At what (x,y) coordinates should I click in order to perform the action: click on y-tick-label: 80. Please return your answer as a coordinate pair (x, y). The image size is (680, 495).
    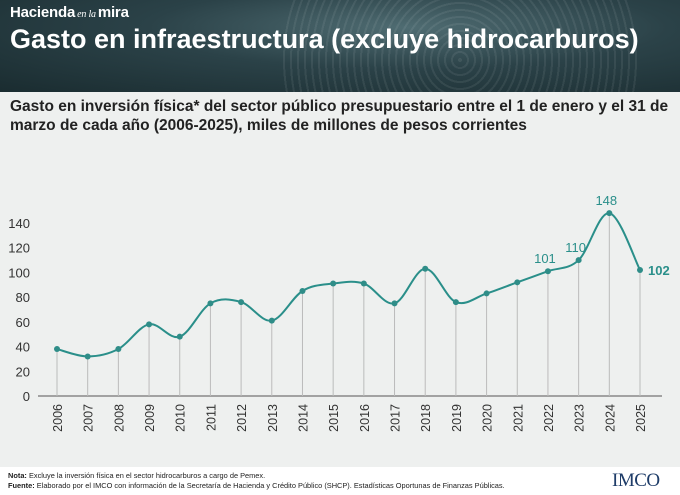
    Looking at the image, I should click on (23, 297).